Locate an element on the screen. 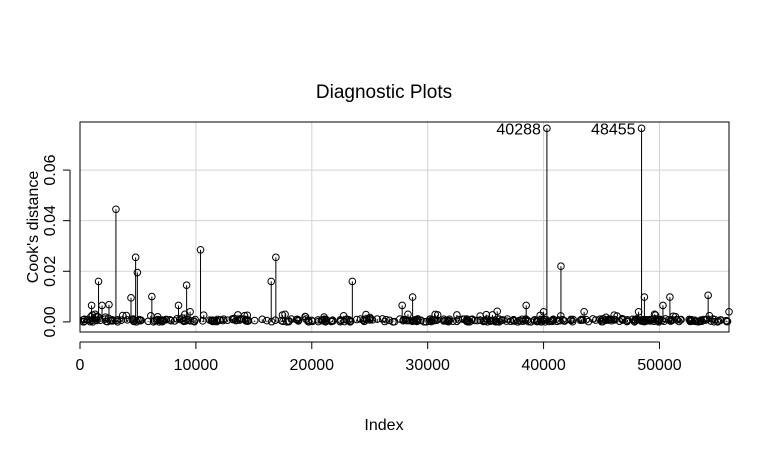 The height and width of the screenshot is (475, 770). x-tick-label: 30000 is located at coordinates (427, 365).